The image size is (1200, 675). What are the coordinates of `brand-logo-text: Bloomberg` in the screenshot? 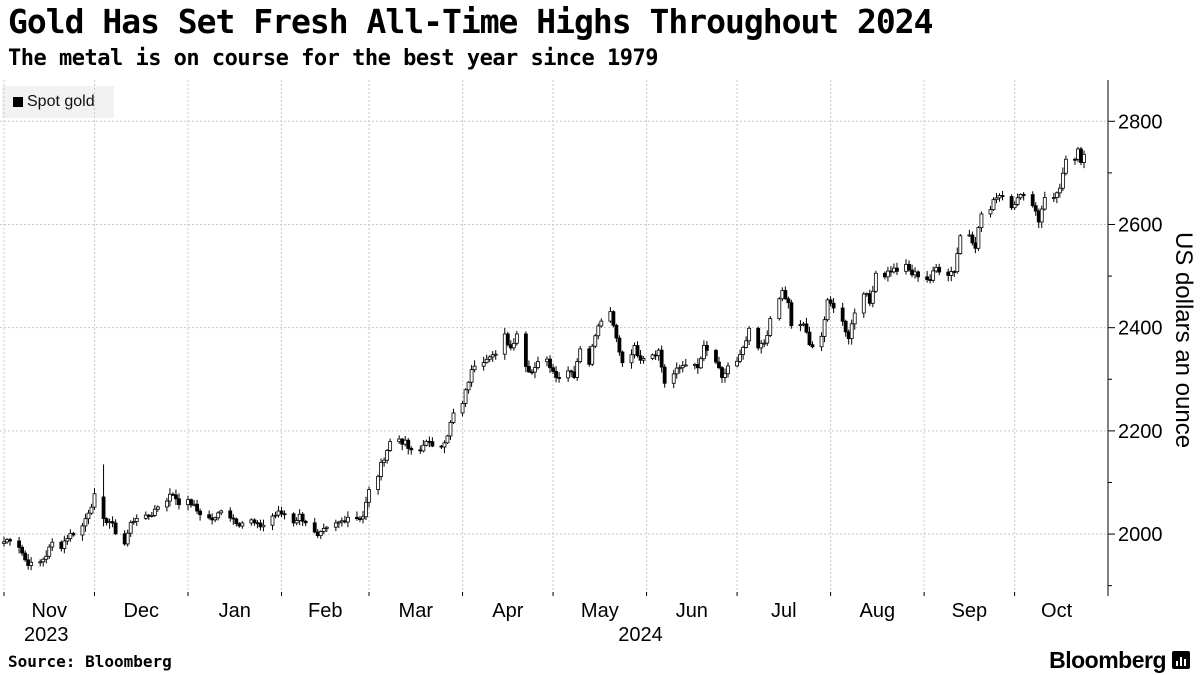 It's located at (1107, 660).